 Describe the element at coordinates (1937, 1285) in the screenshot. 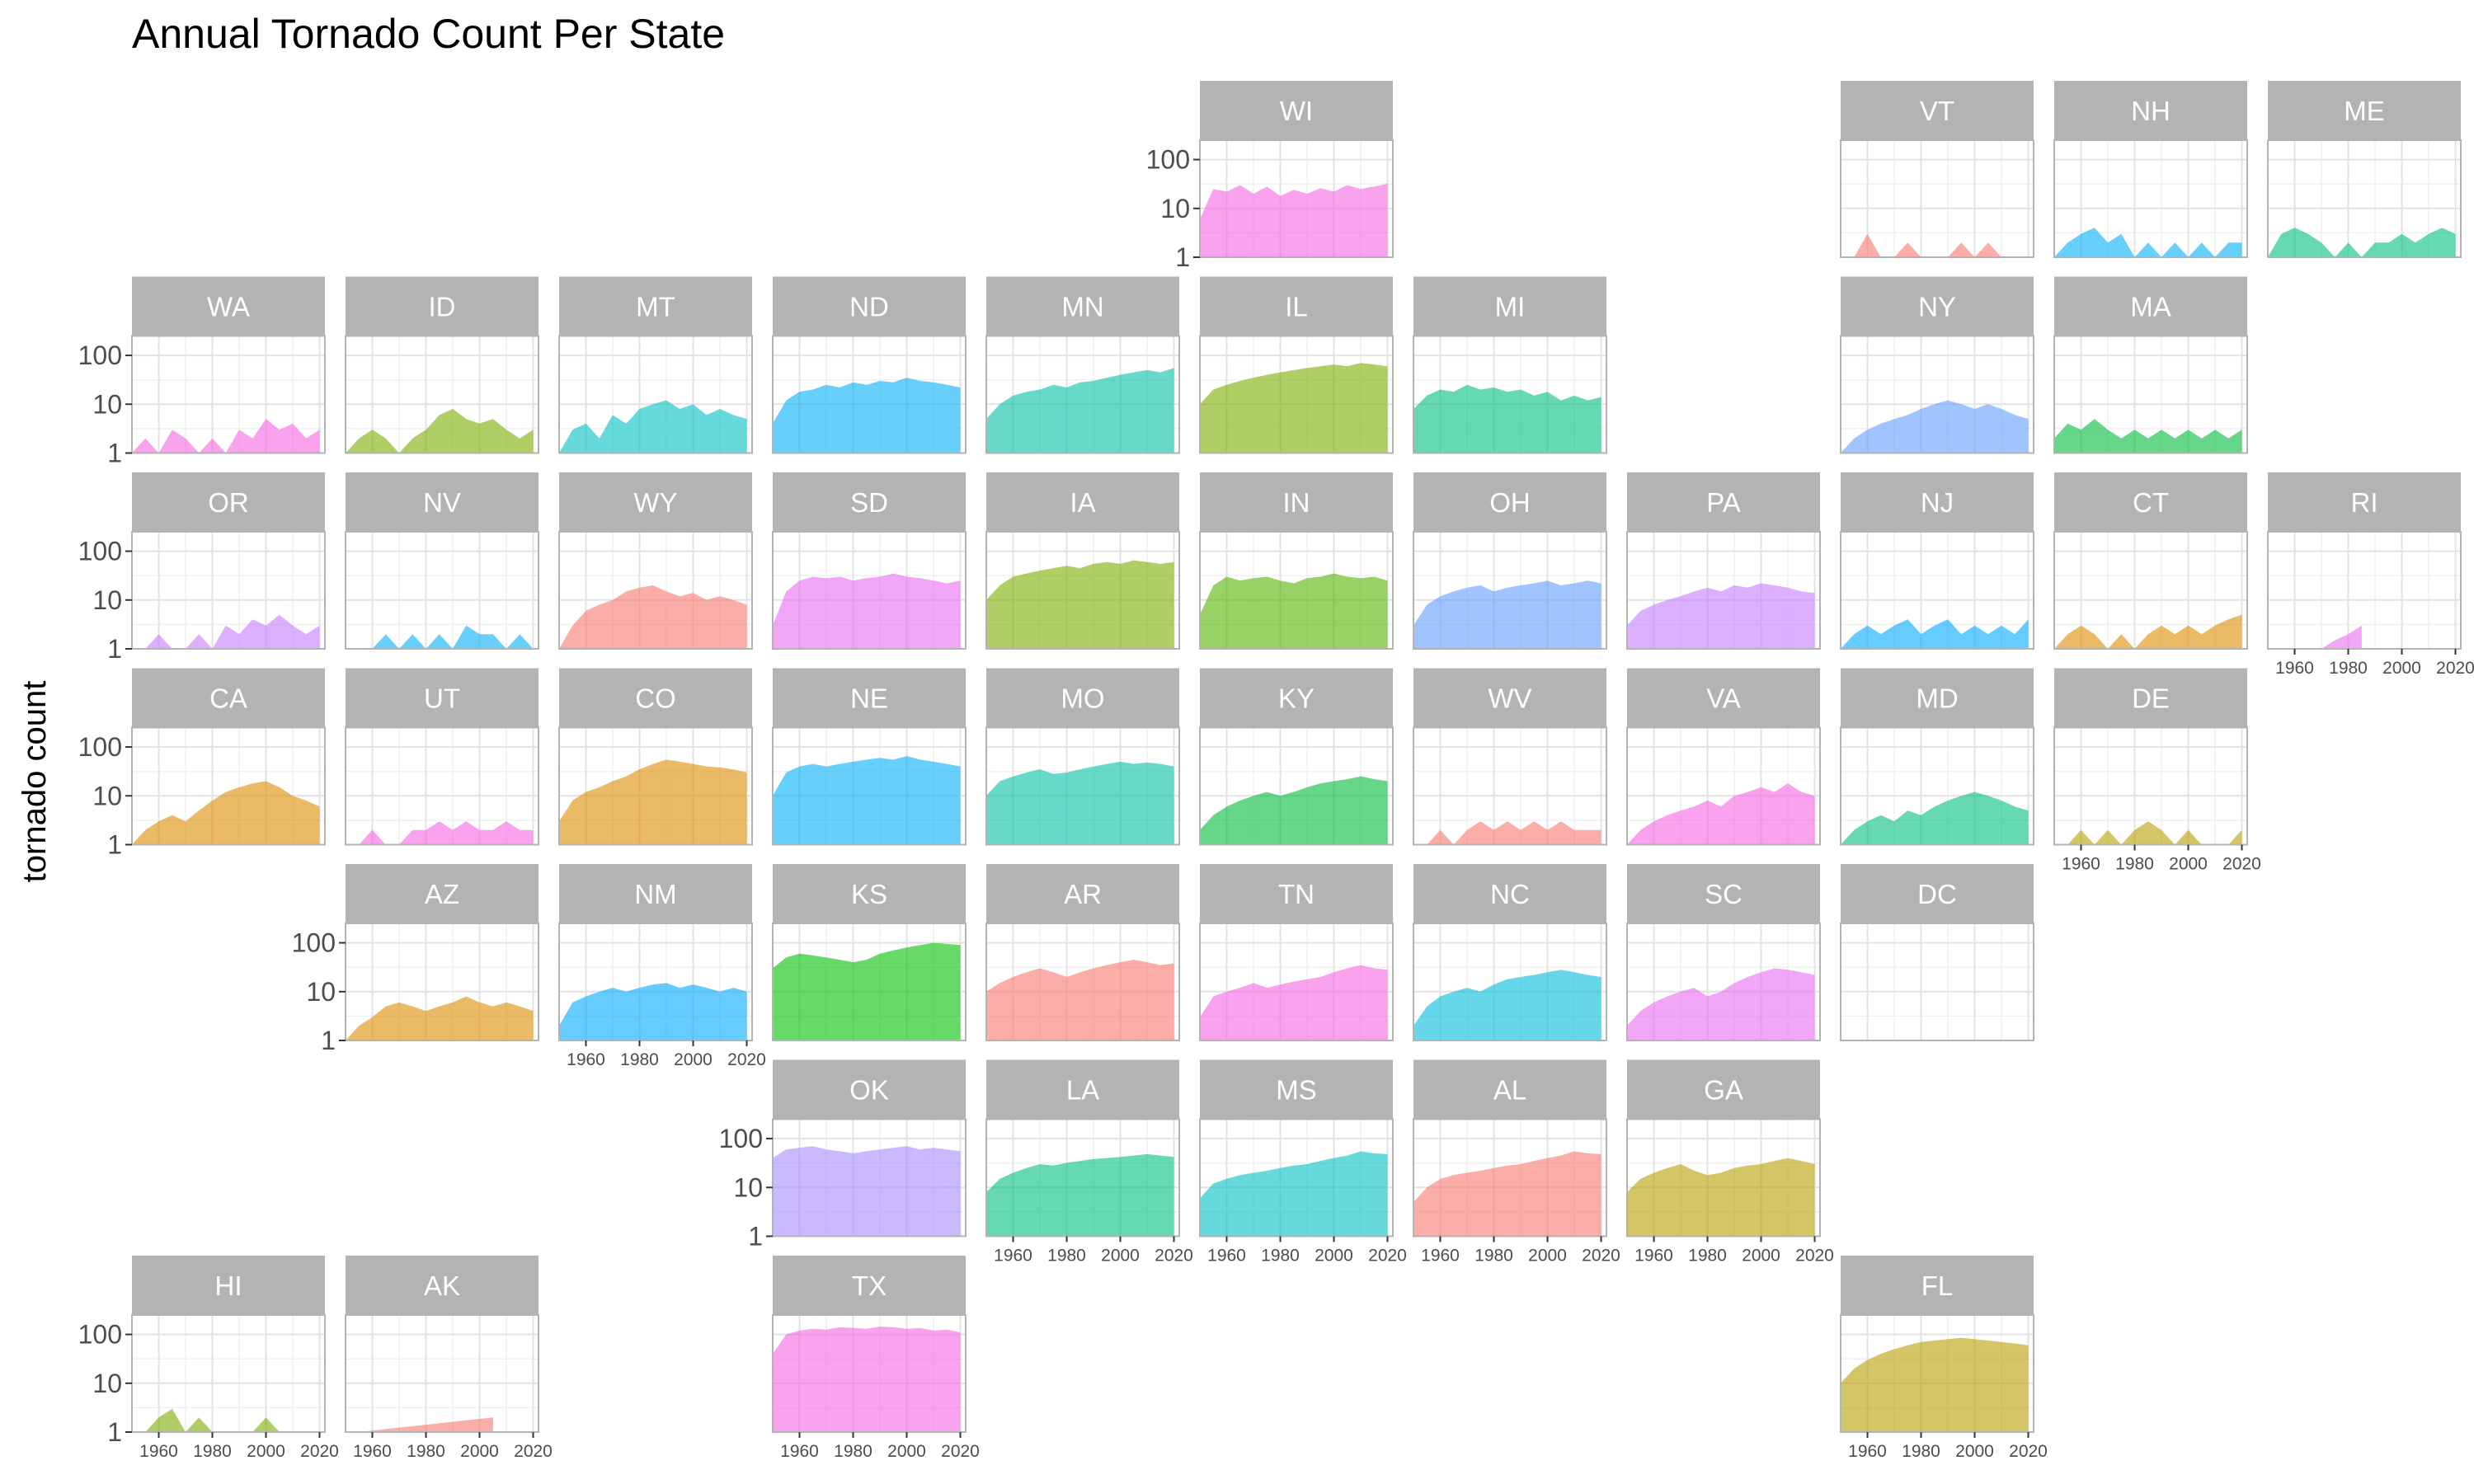

I see `facet-strip-label: FL` at that location.